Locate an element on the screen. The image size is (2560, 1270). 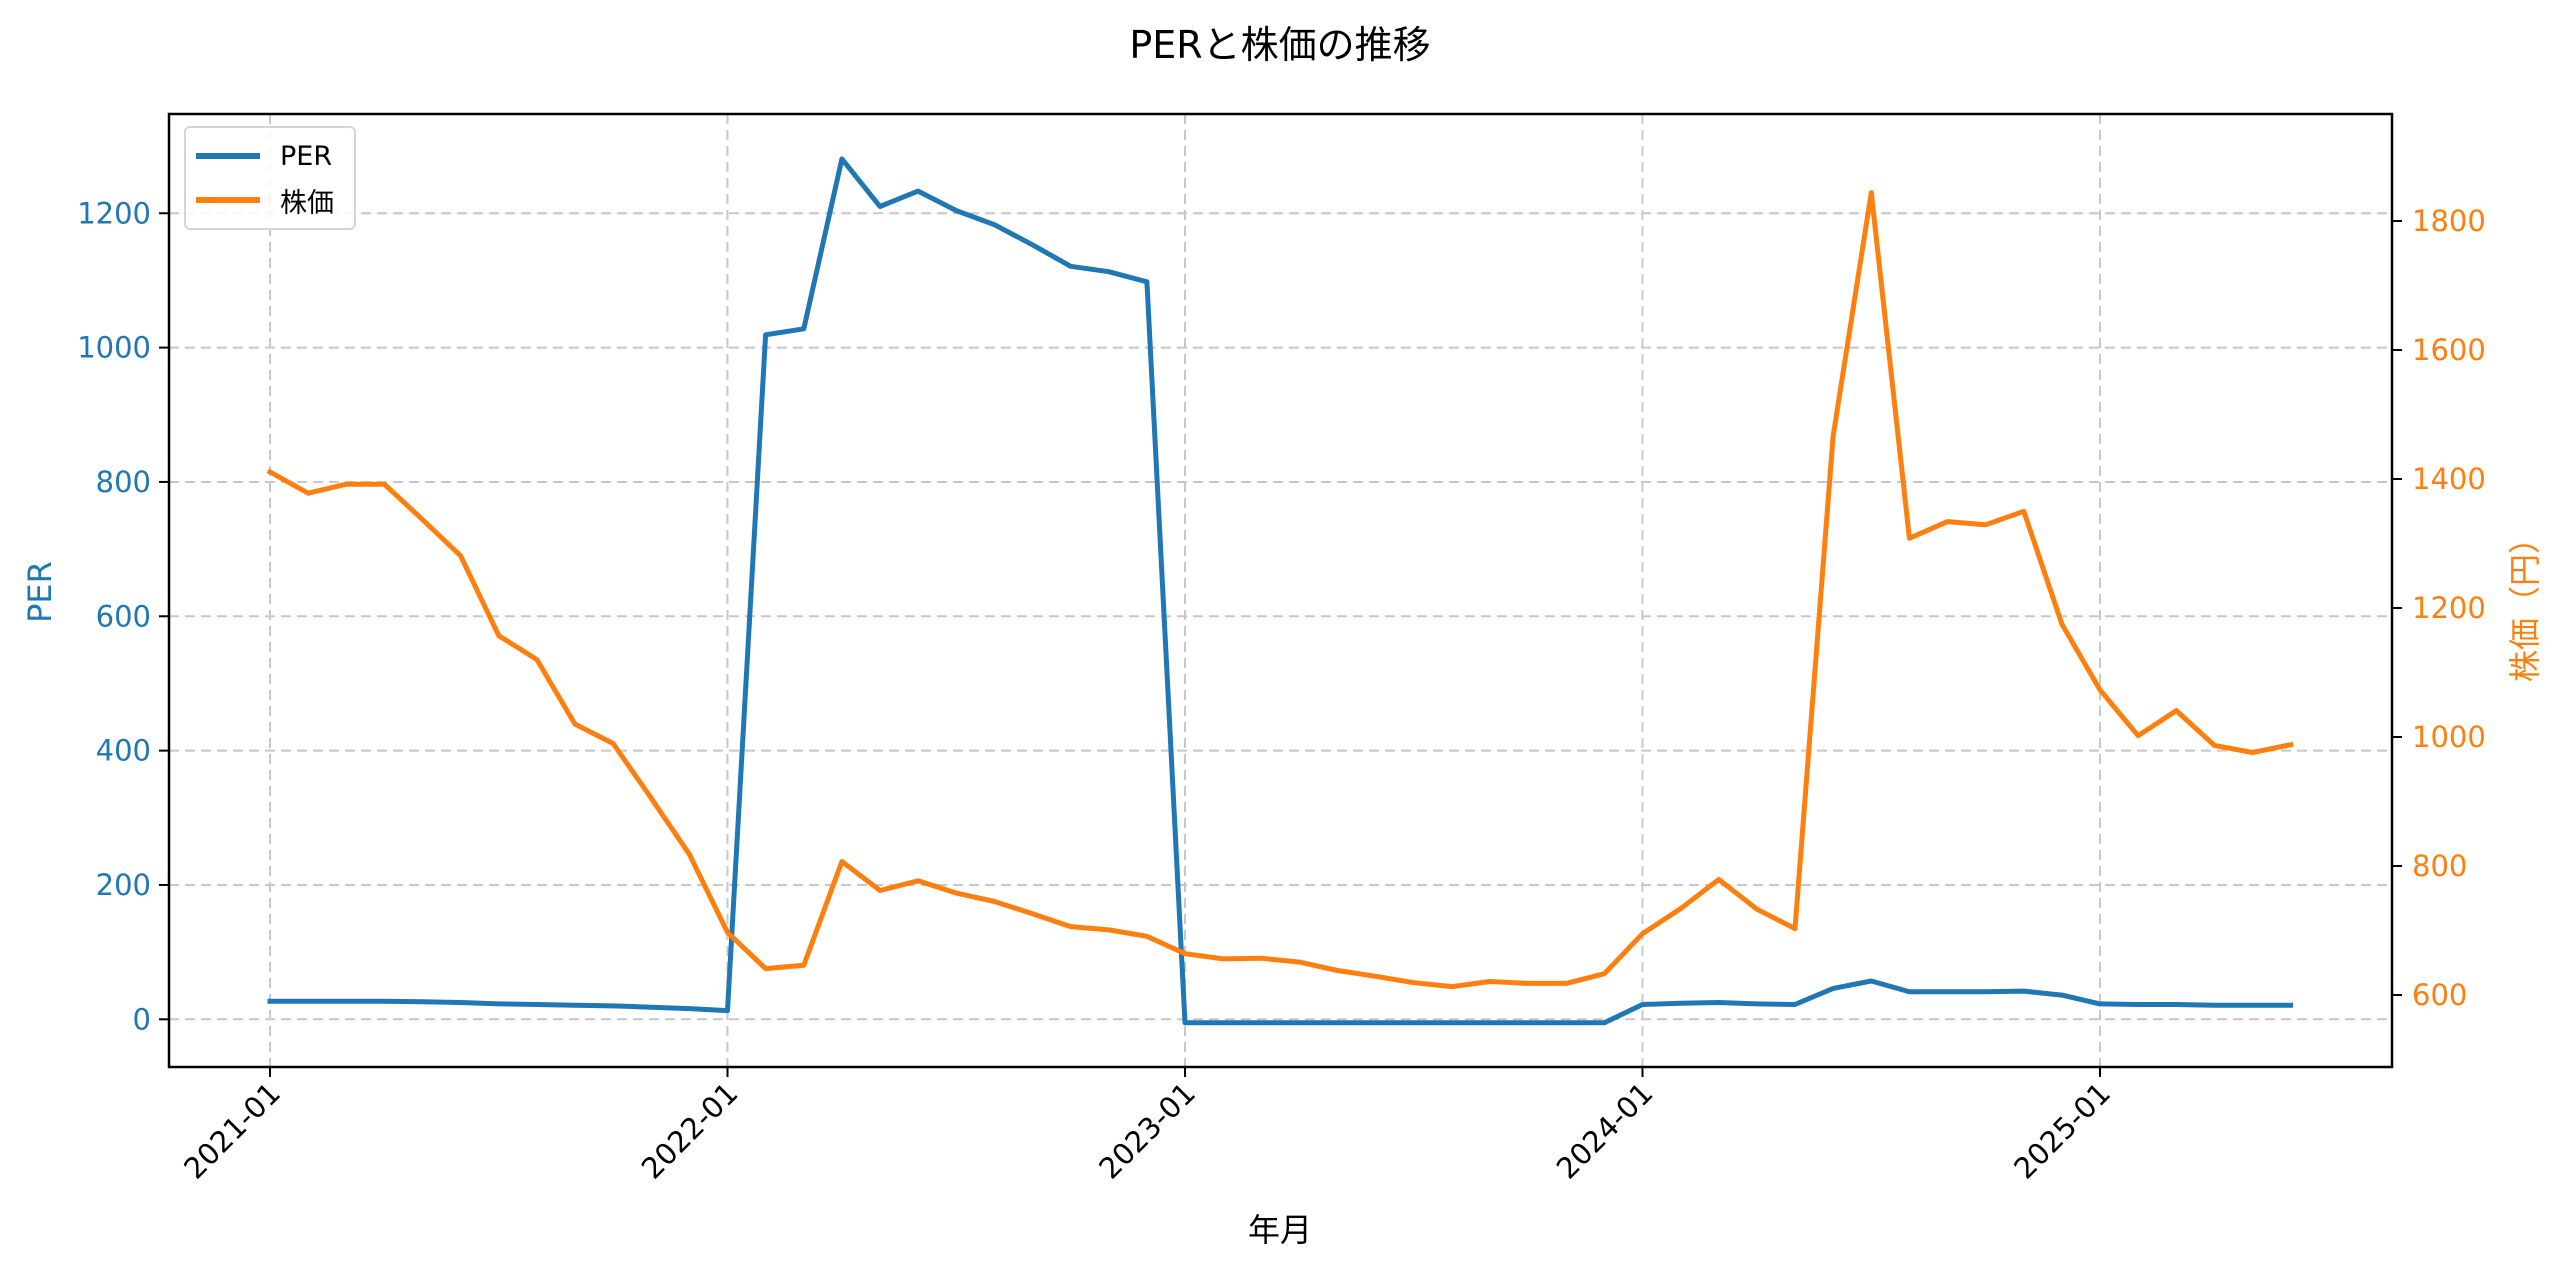
y-tick-label-left: 0 is located at coordinates (142, 1019).